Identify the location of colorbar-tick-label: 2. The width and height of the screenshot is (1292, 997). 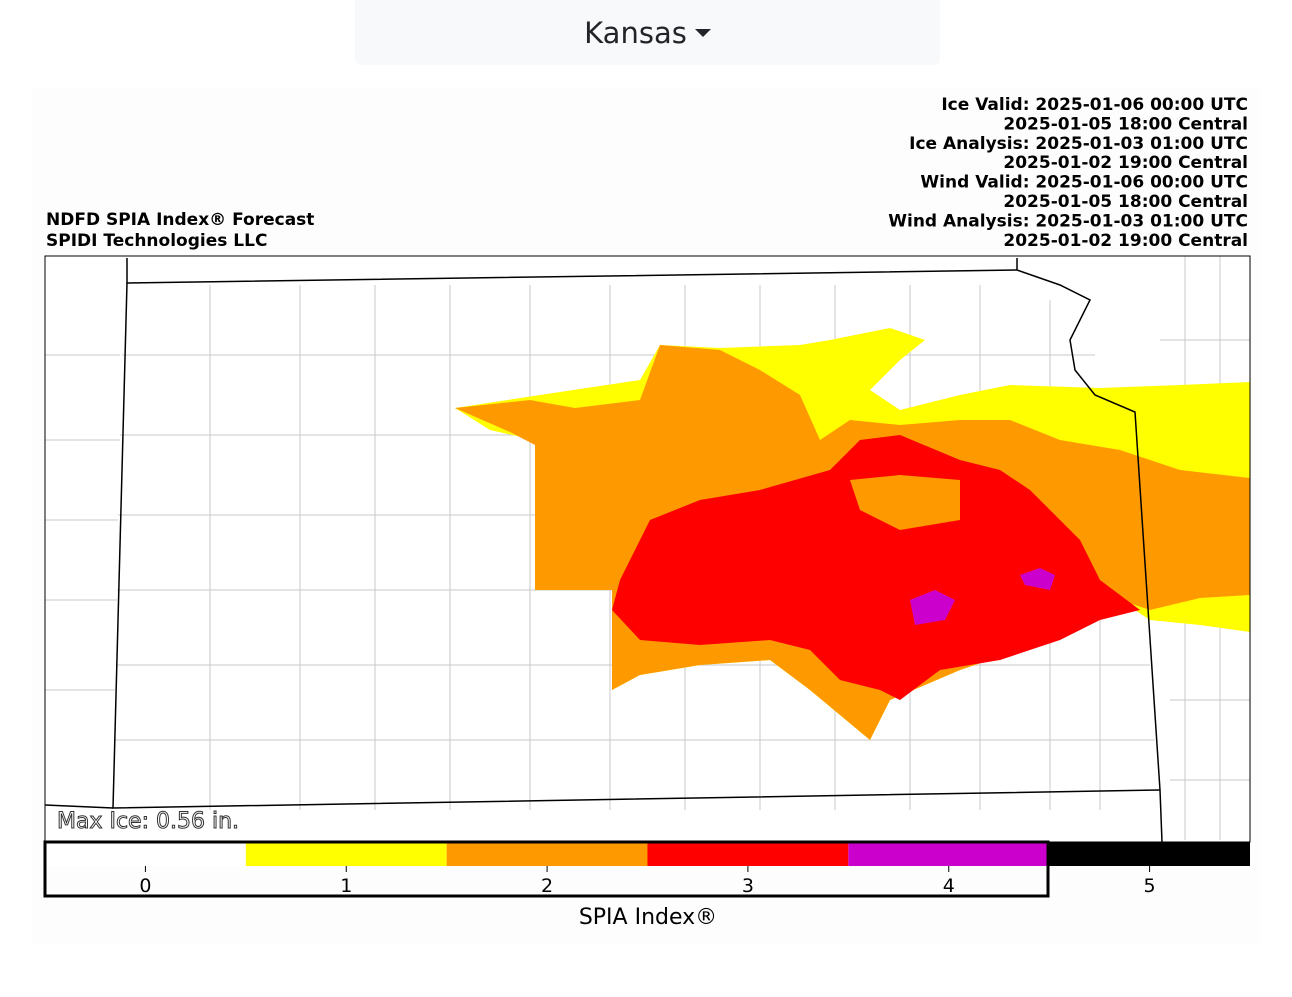
(547, 886).